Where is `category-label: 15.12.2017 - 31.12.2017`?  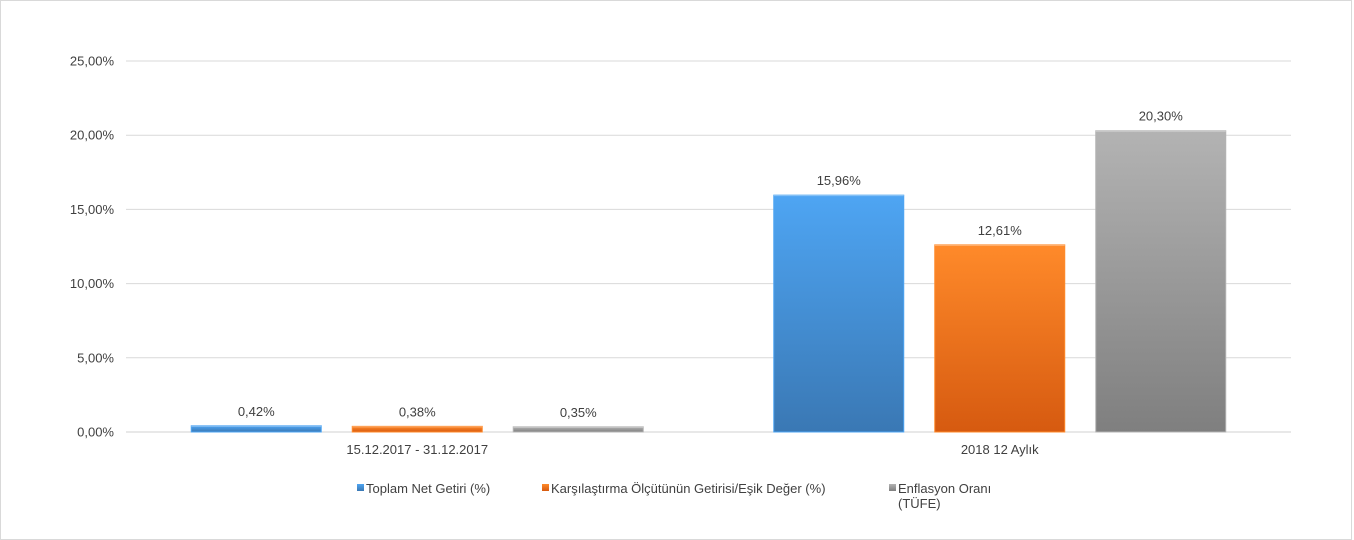
category-label: 15.12.2017 - 31.12.2017 is located at coordinates (417, 449).